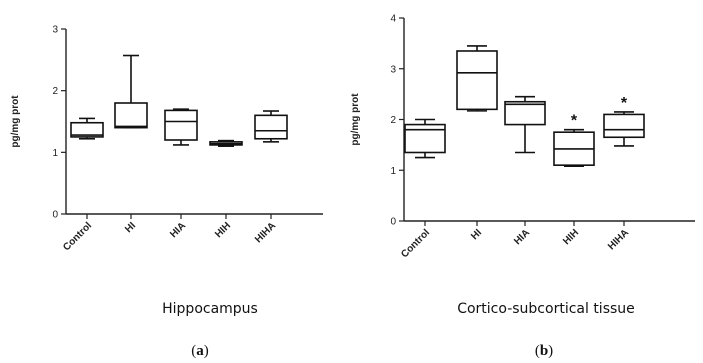 The width and height of the screenshot is (703, 363). I want to click on panel-letter: b, so click(544, 351).